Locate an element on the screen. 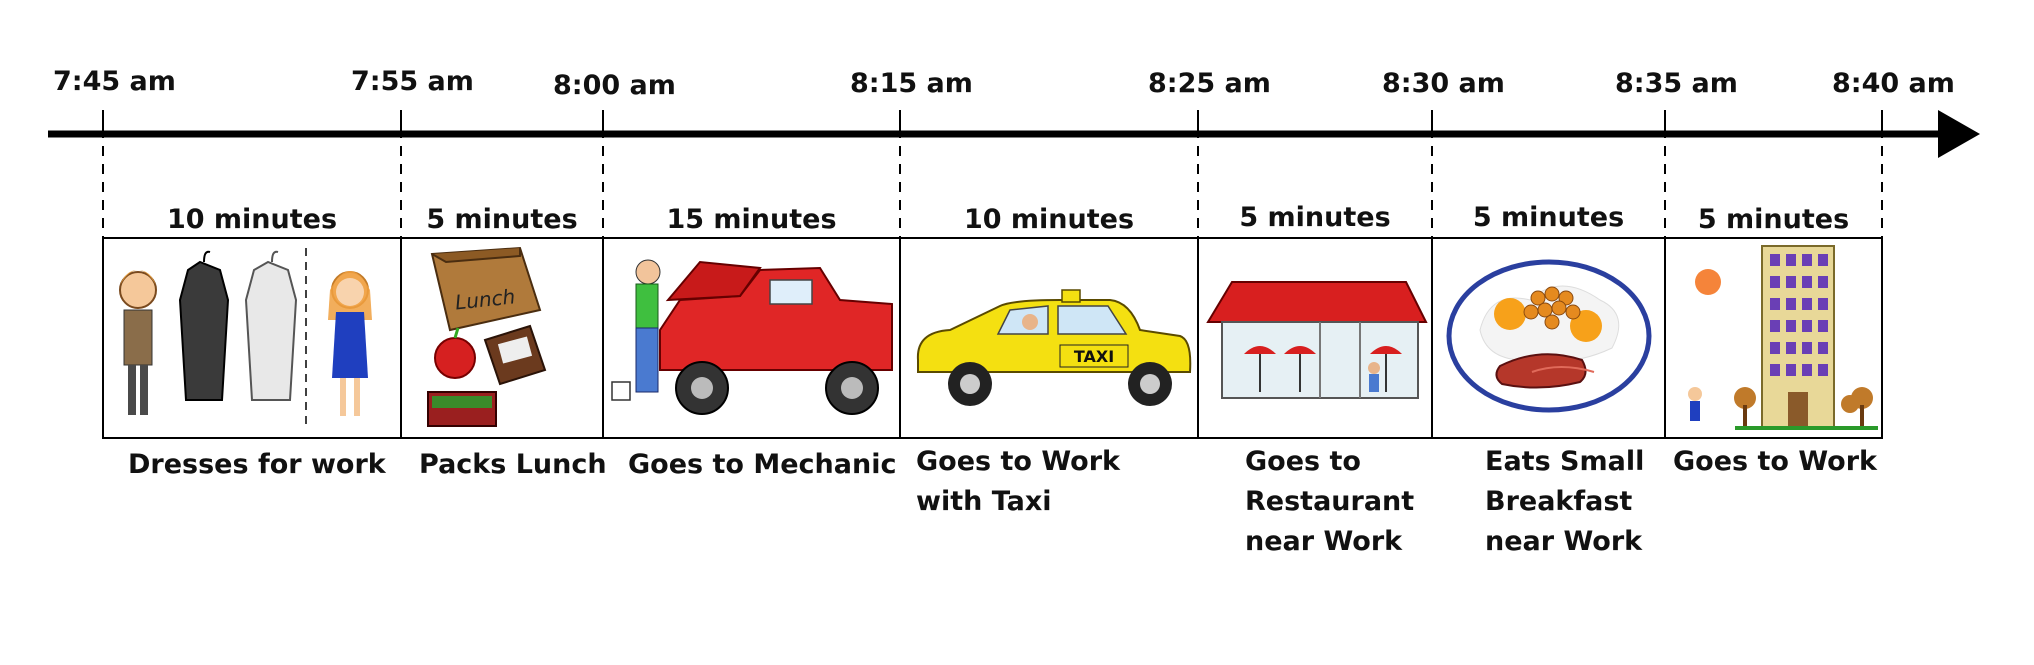 The image size is (2034, 665). mechanic-truck-icon is located at coordinates (752, 337).